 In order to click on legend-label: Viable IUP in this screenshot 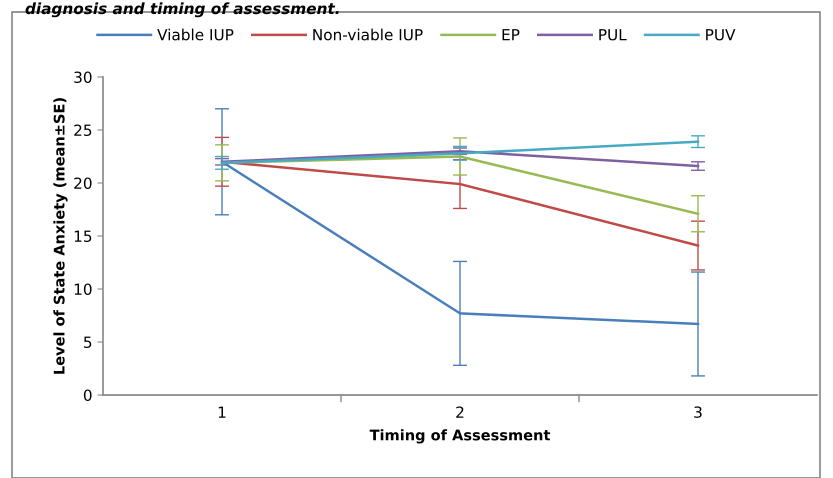, I will do `click(195, 34)`.